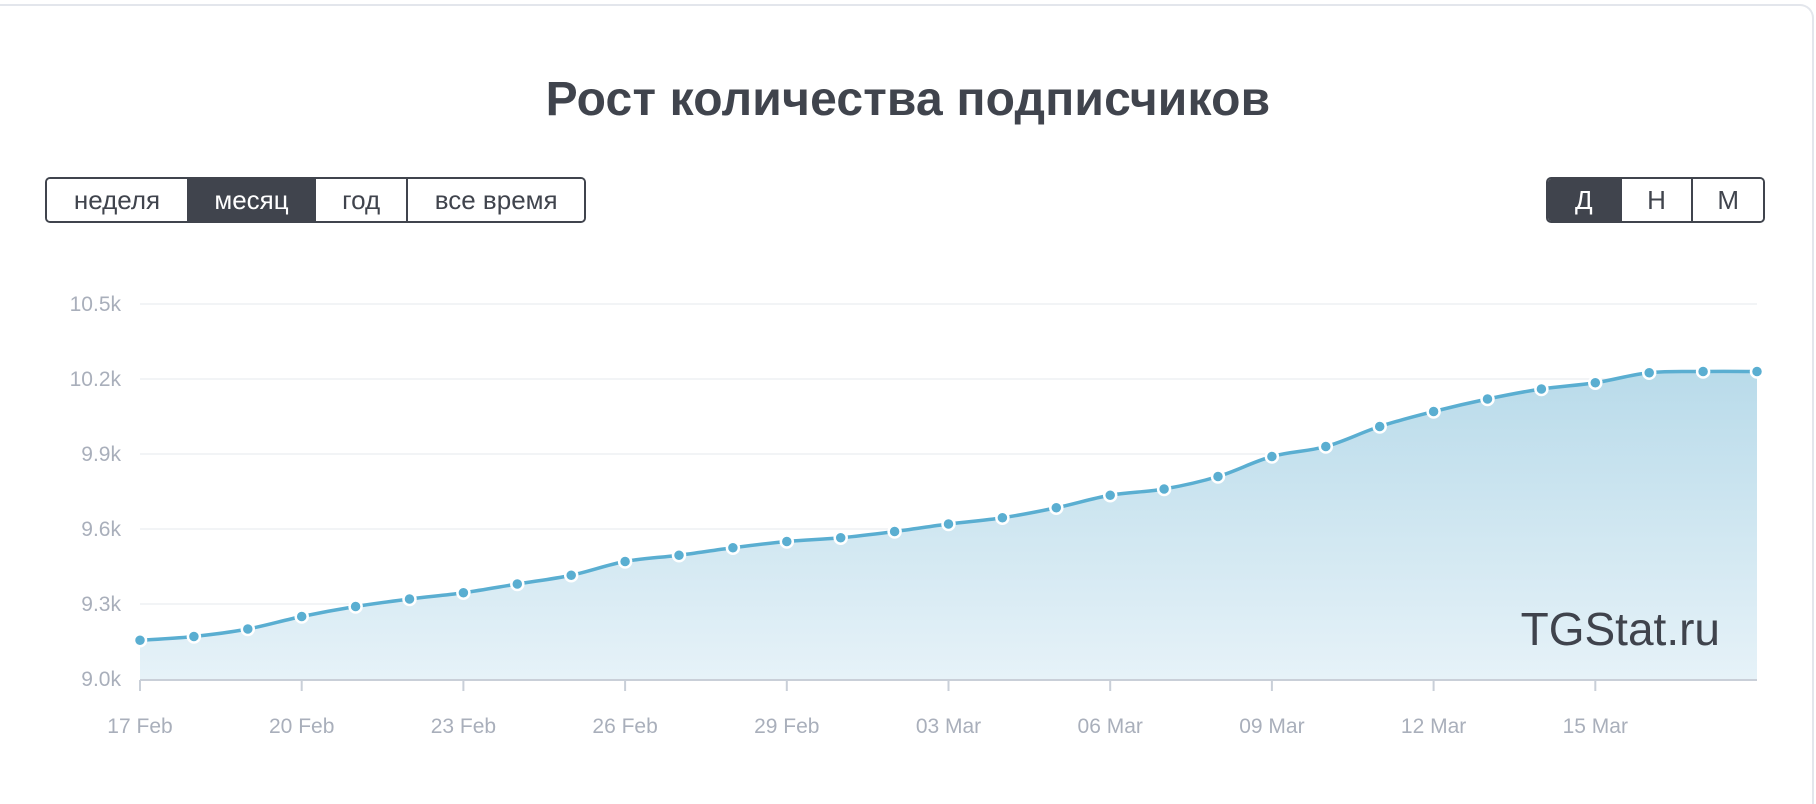 The width and height of the screenshot is (1816, 804). I want to click on period-selector: неделя месяц год все время, so click(315, 200).